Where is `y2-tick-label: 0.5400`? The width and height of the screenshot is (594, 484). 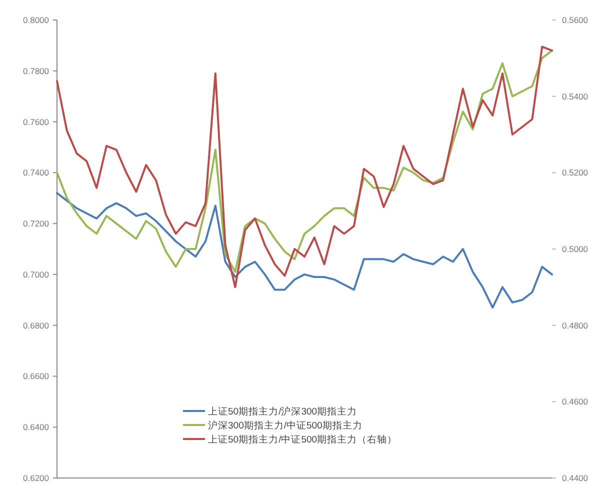 y2-tick-label: 0.5400 is located at coordinates (575, 96).